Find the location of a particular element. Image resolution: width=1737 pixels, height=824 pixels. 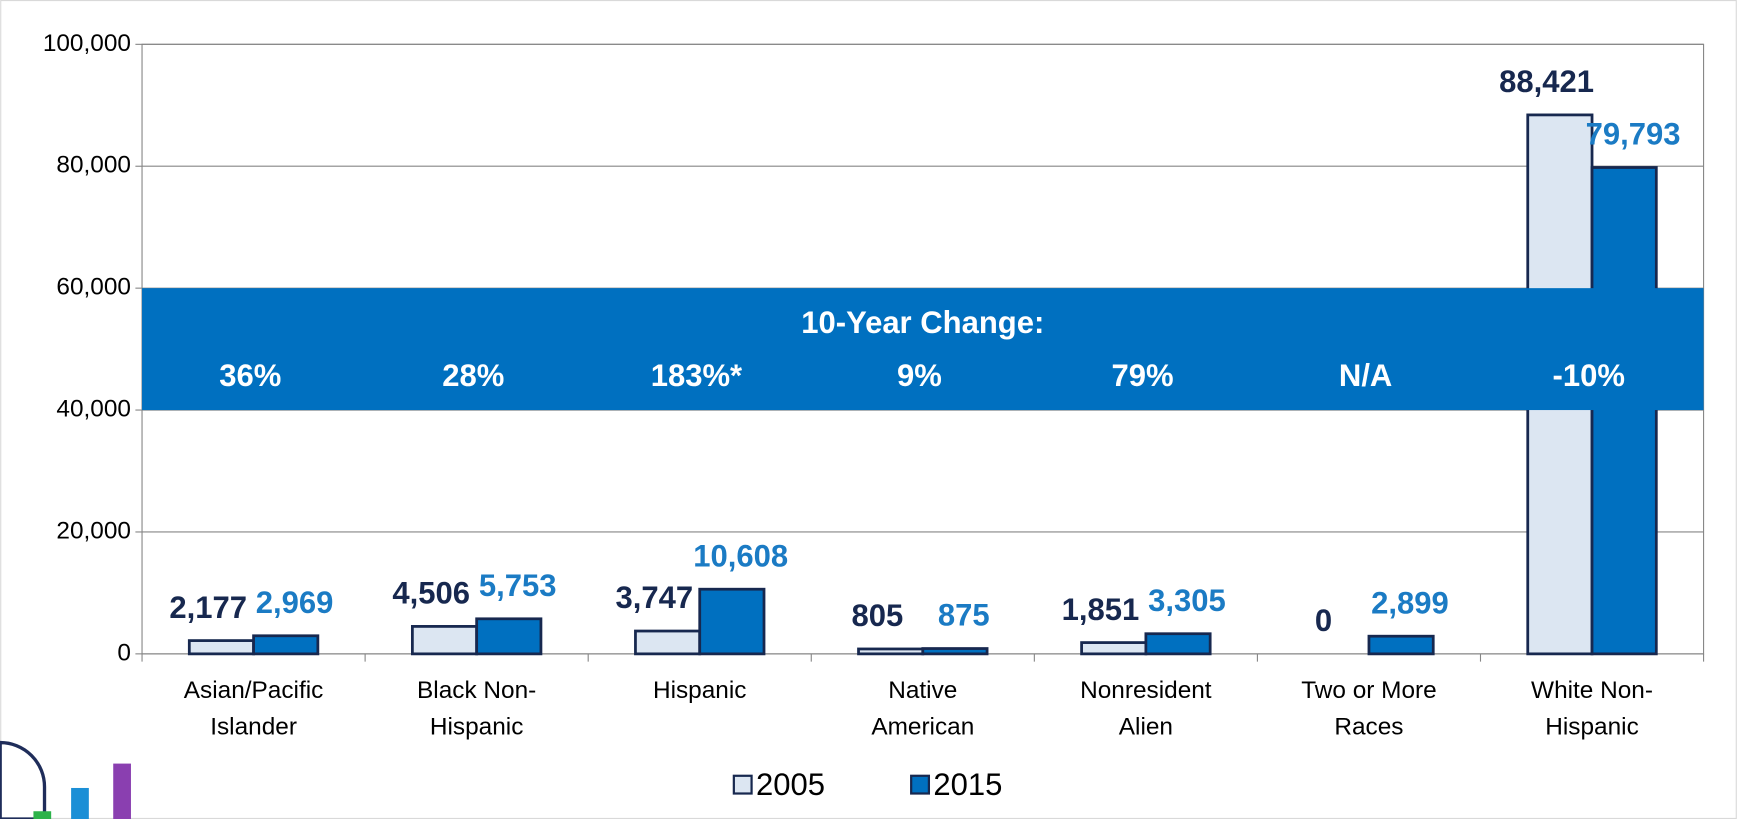

x-tick-label: Black Non- is located at coordinates (476, 690).